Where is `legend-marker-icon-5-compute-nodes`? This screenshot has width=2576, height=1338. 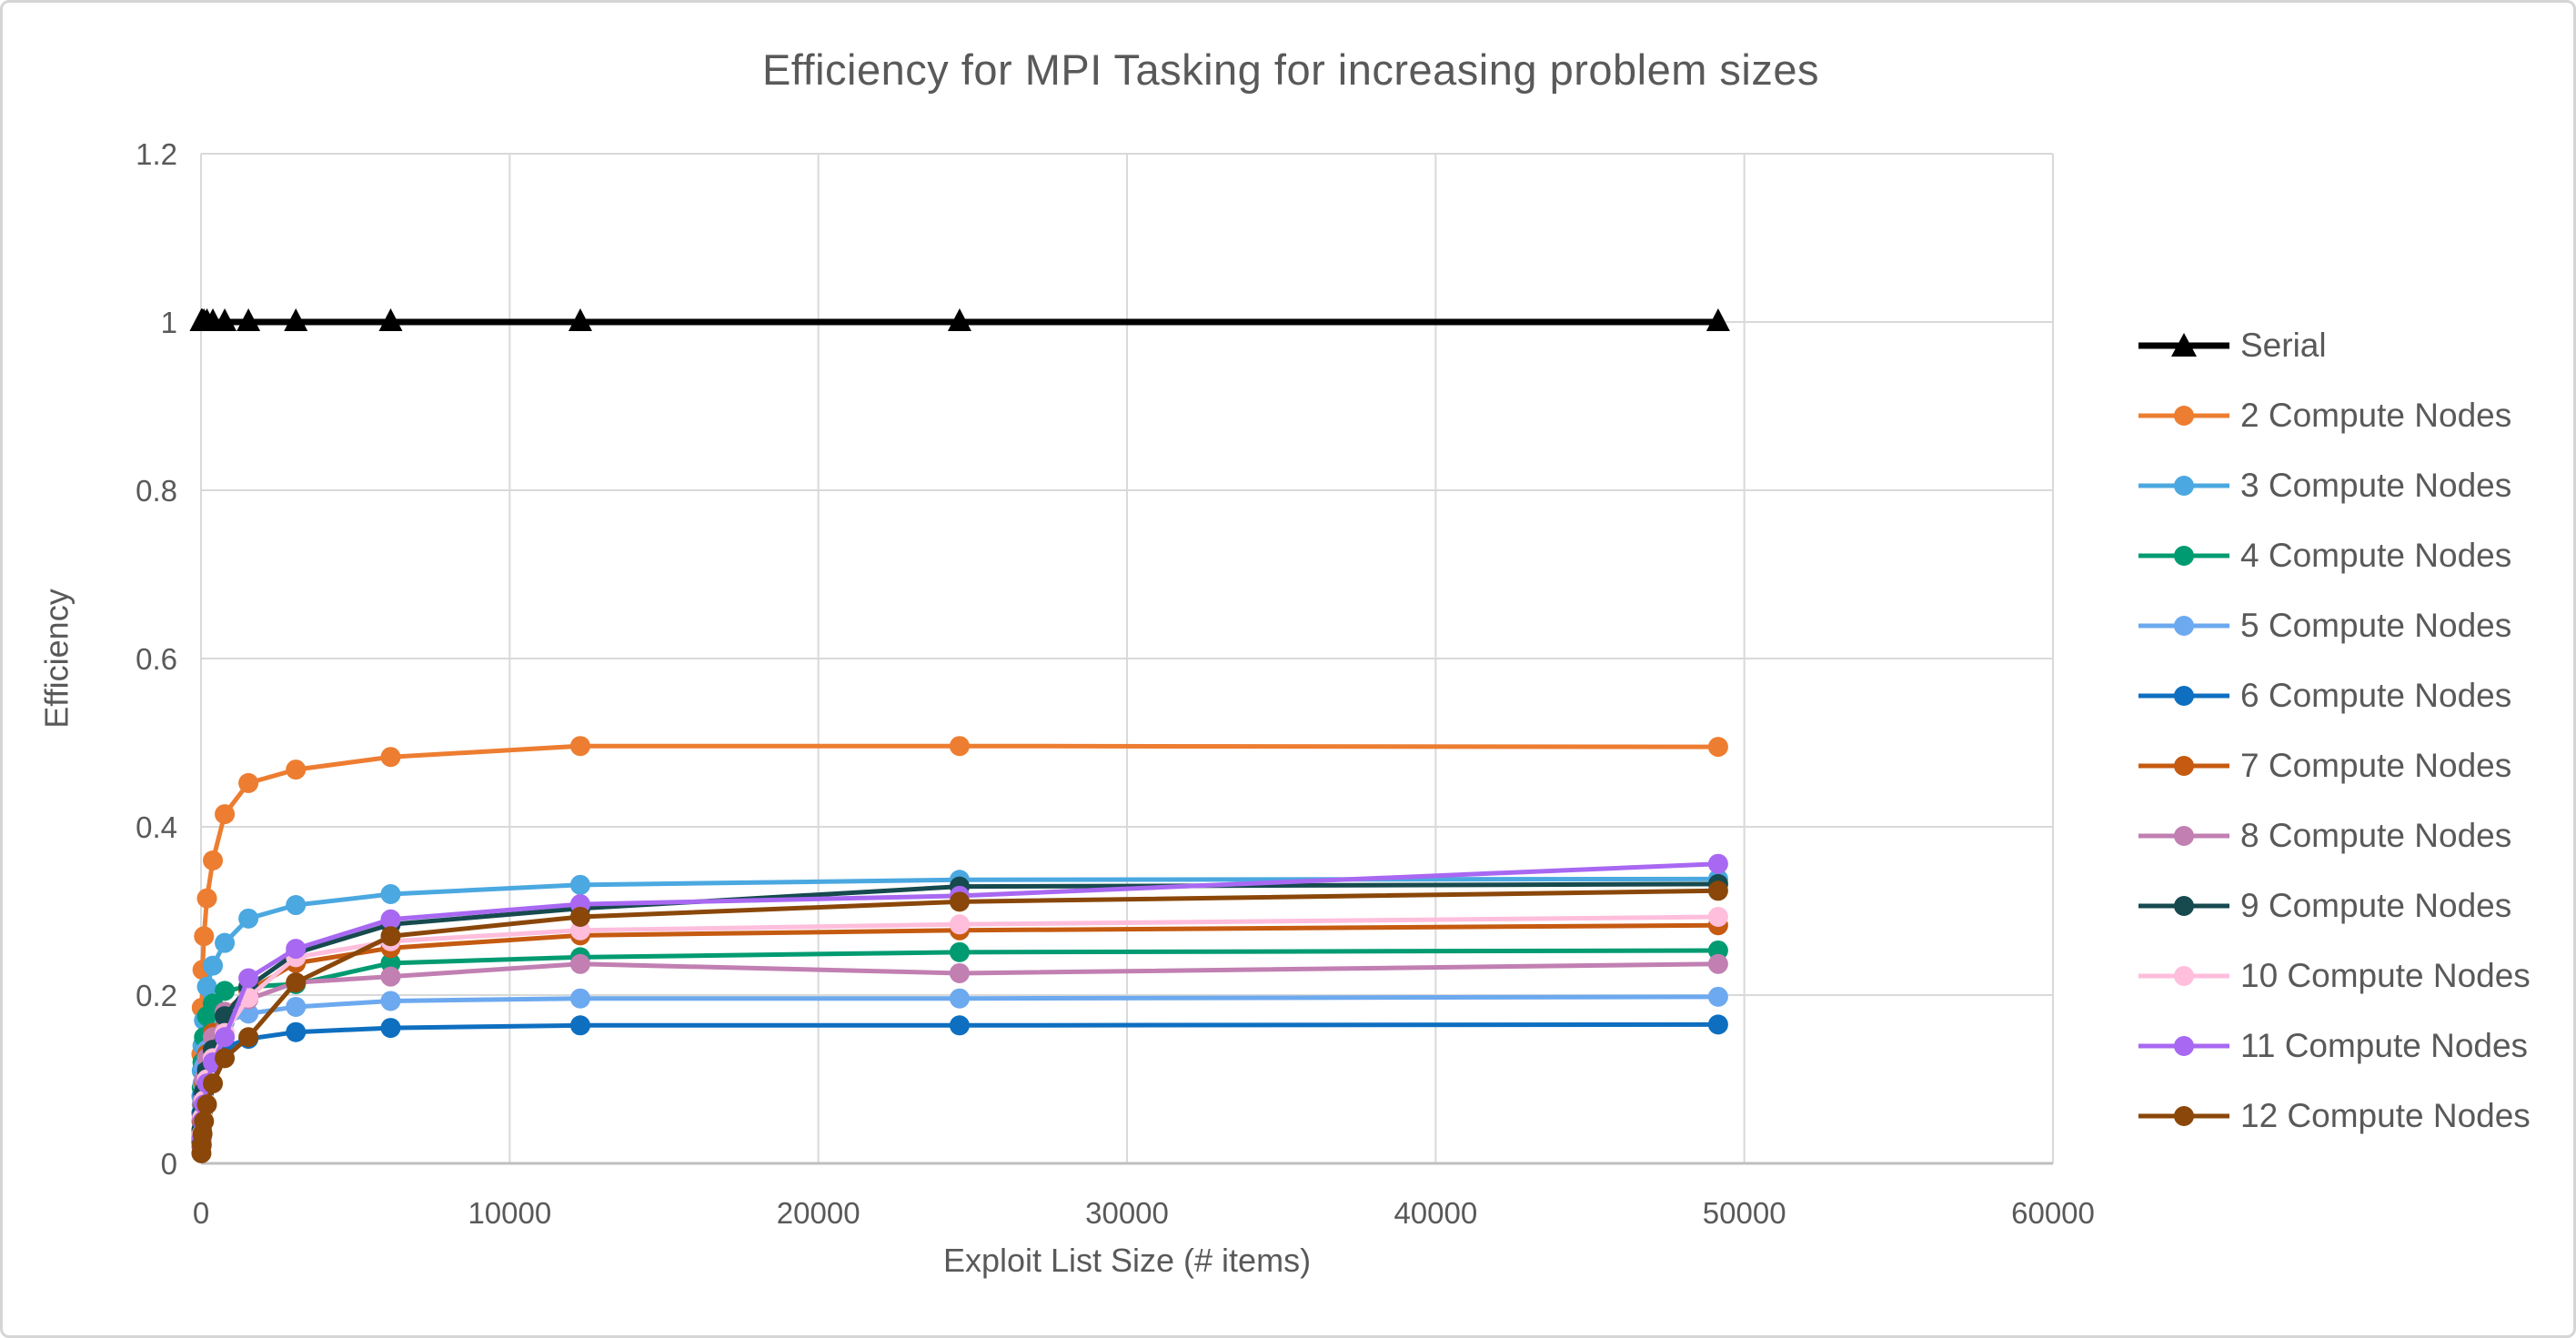
legend-marker-icon-5-compute-nodes is located at coordinates (2183, 625).